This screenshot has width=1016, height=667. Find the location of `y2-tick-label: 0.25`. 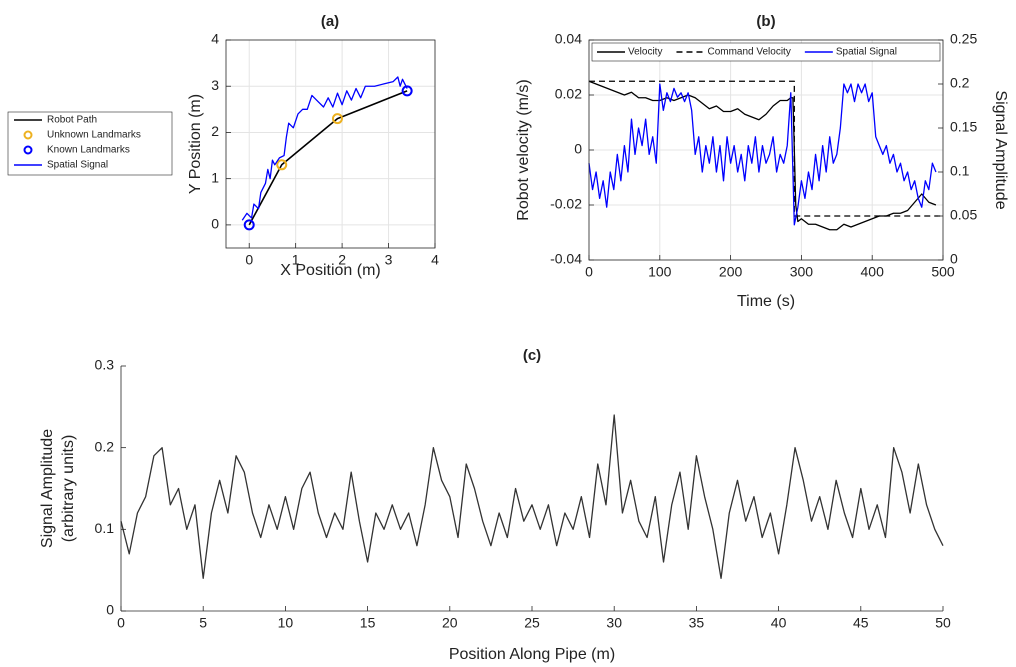

y2-tick-label: 0.25 is located at coordinates (963, 39).